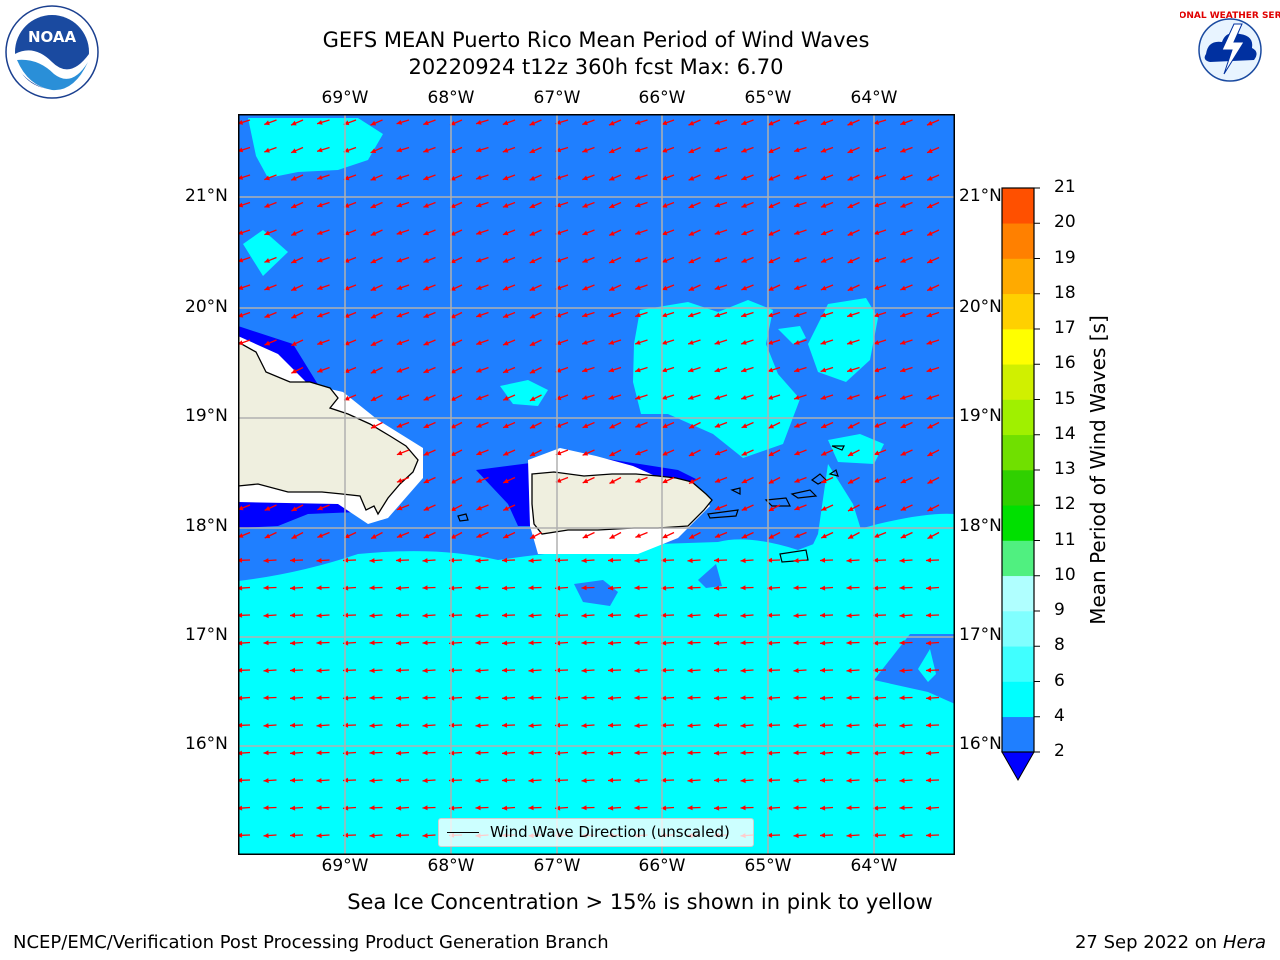  Describe the element at coordinates (1065, 328) in the screenshot. I see `colorbar-tick-label: 17` at that location.